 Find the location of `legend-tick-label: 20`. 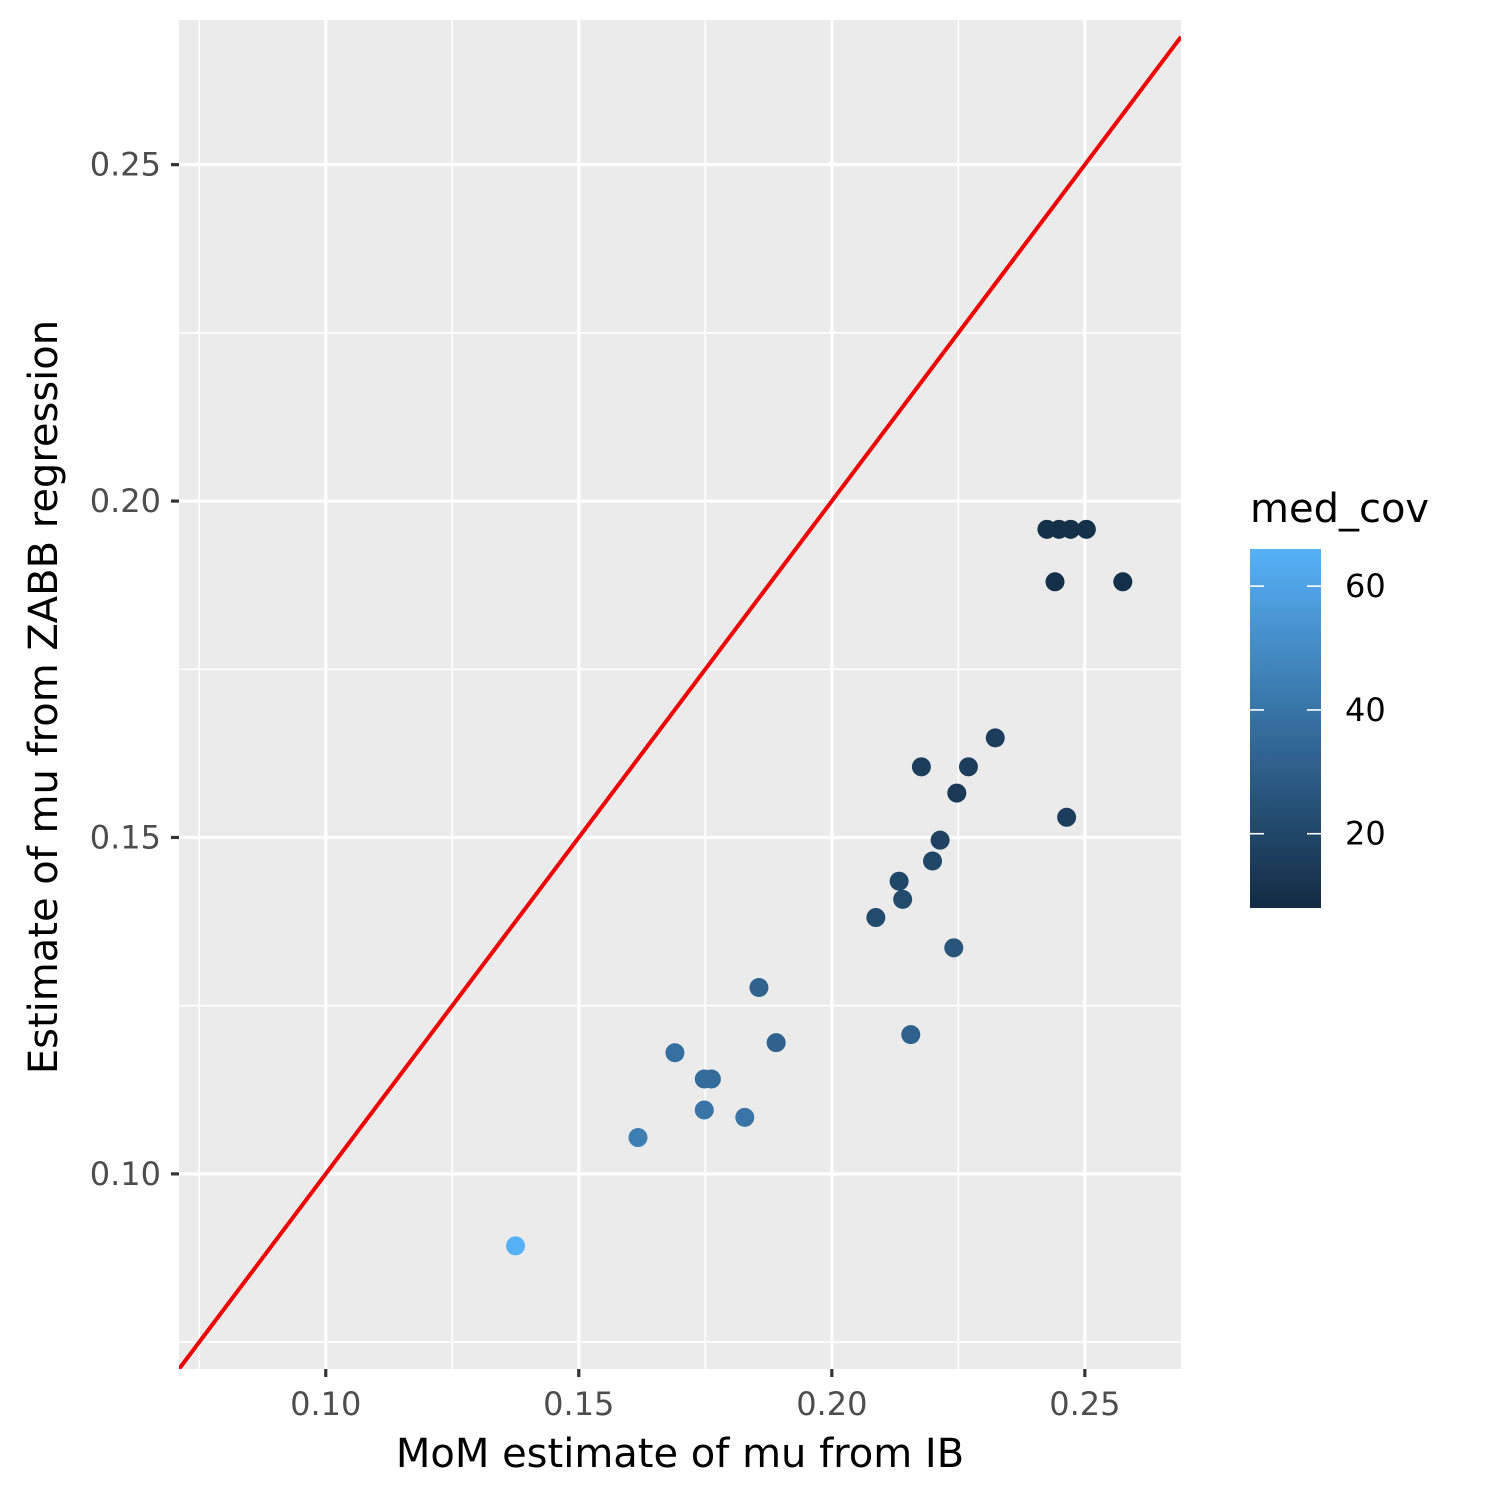

legend-tick-label: 20 is located at coordinates (1365, 834).